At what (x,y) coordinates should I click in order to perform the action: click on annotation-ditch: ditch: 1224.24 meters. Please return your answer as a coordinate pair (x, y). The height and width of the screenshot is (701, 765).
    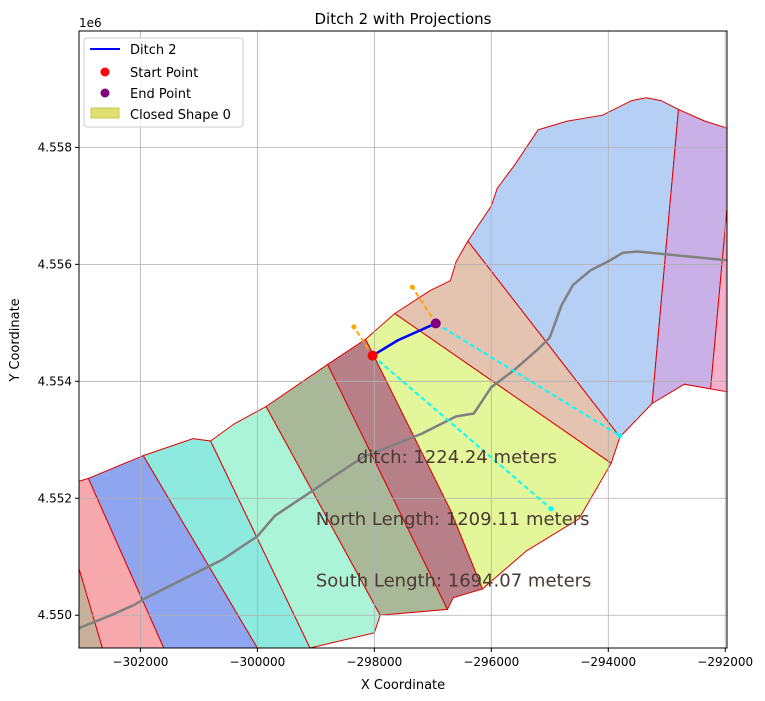
    Looking at the image, I should click on (457, 457).